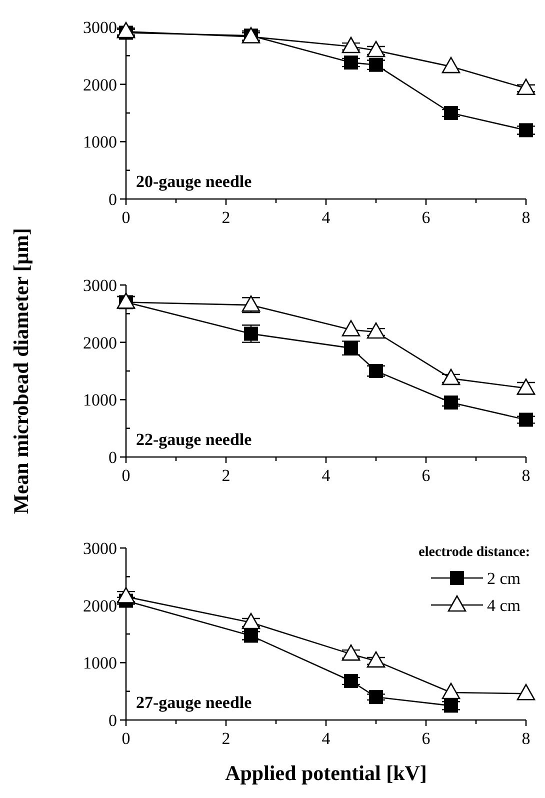 This screenshot has width=545, height=798. What do you see at coordinates (194, 439) in the screenshot?
I see `annotation: 22-gauge needle` at bounding box center [194, 439].